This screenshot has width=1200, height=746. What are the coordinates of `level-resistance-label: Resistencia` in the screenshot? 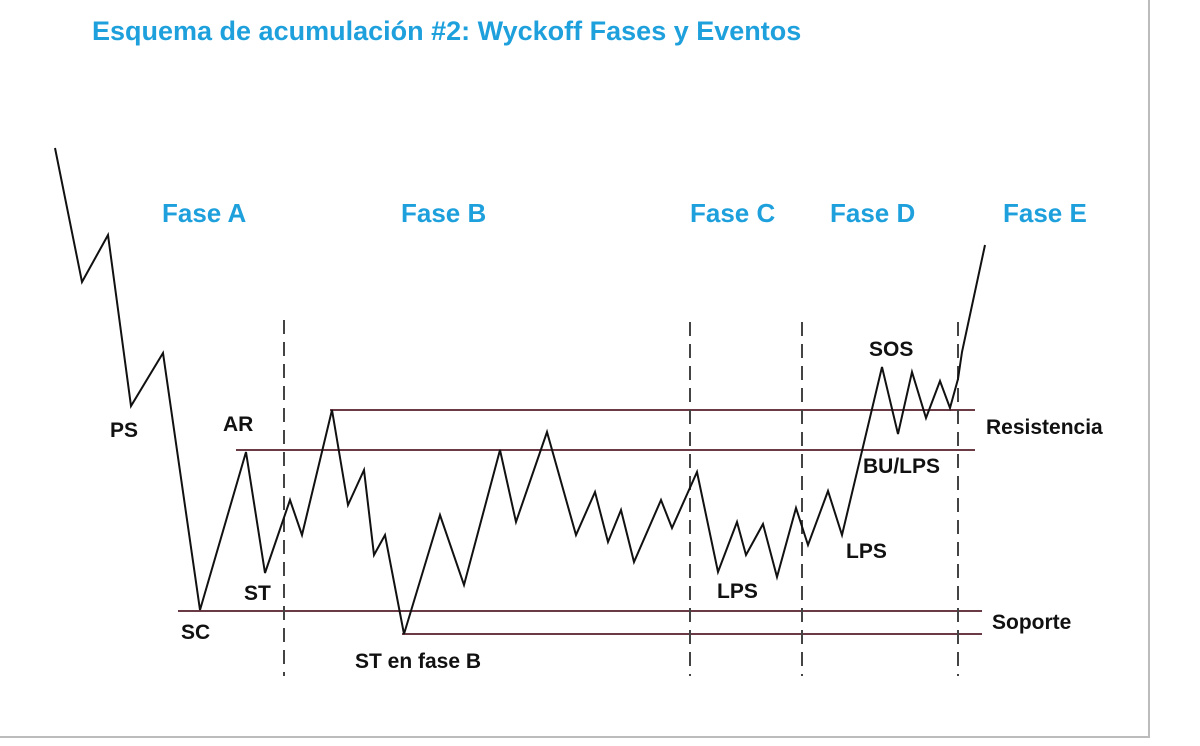 It's located at (1044, 427).